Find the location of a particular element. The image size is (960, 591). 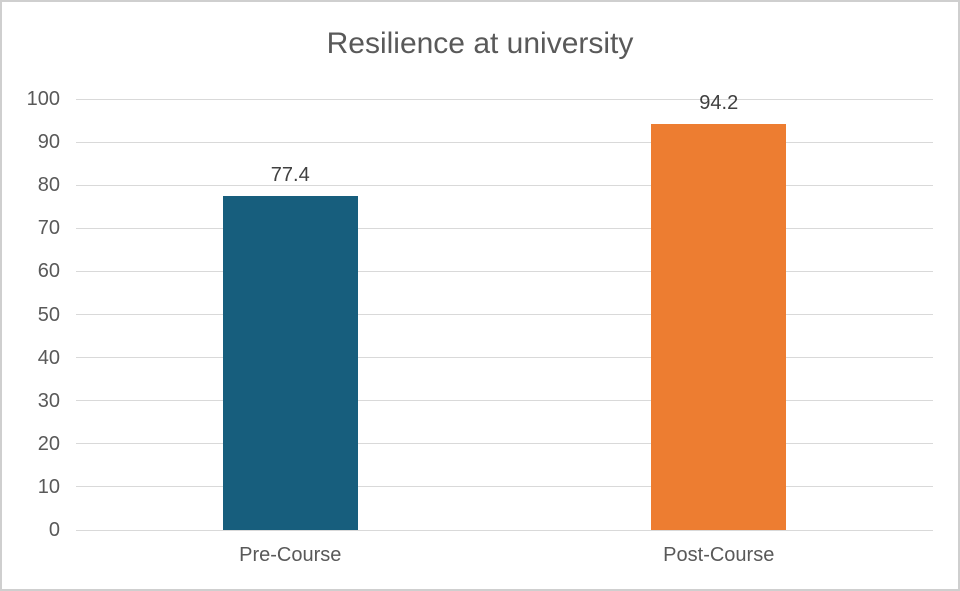

y-tick-label-50: 50 is located at coordinates (48, 314).